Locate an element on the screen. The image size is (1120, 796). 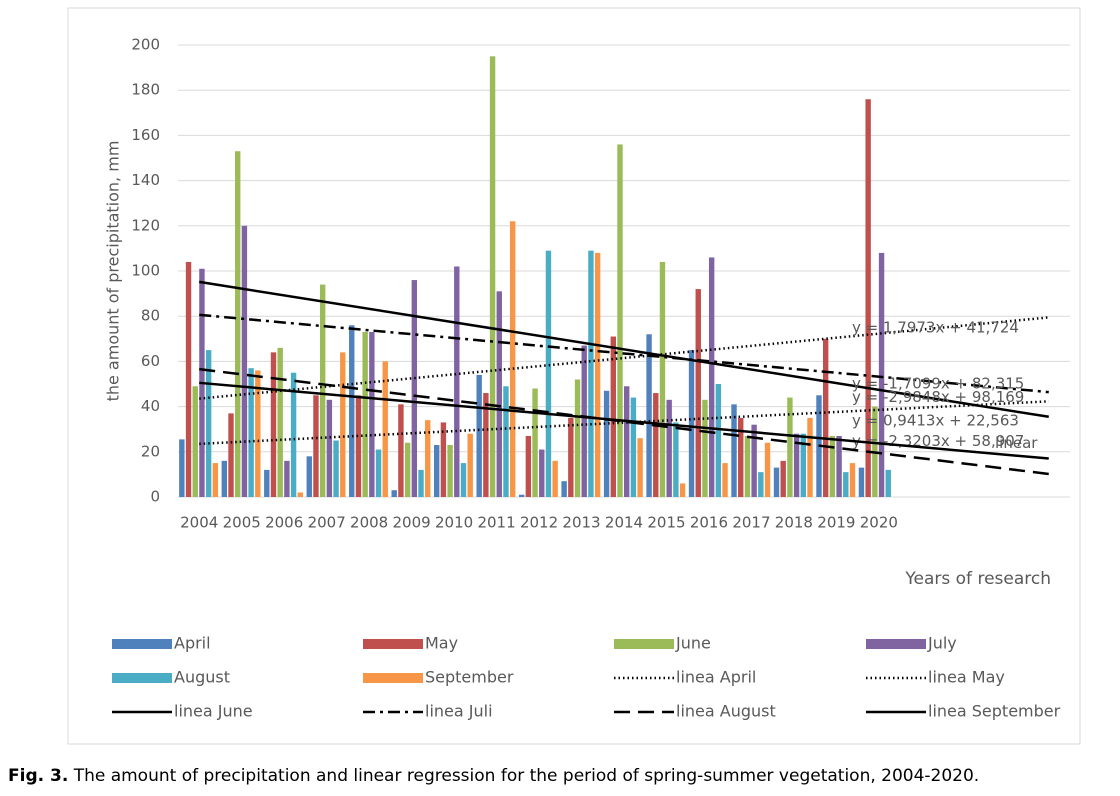
y-tick-label: 120 is located at coordinates (145, 225).